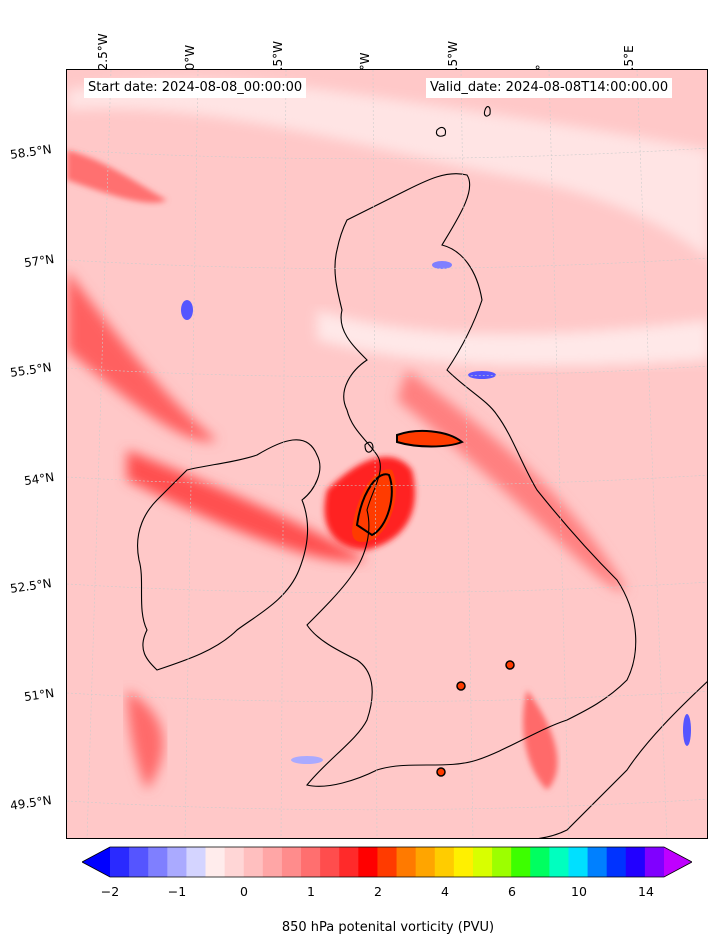 The width and height of the screenshot is (716, 949). Describe the element at coordinates (540, 740) in the screenshot. I see `pv-band-southeast` at that location.